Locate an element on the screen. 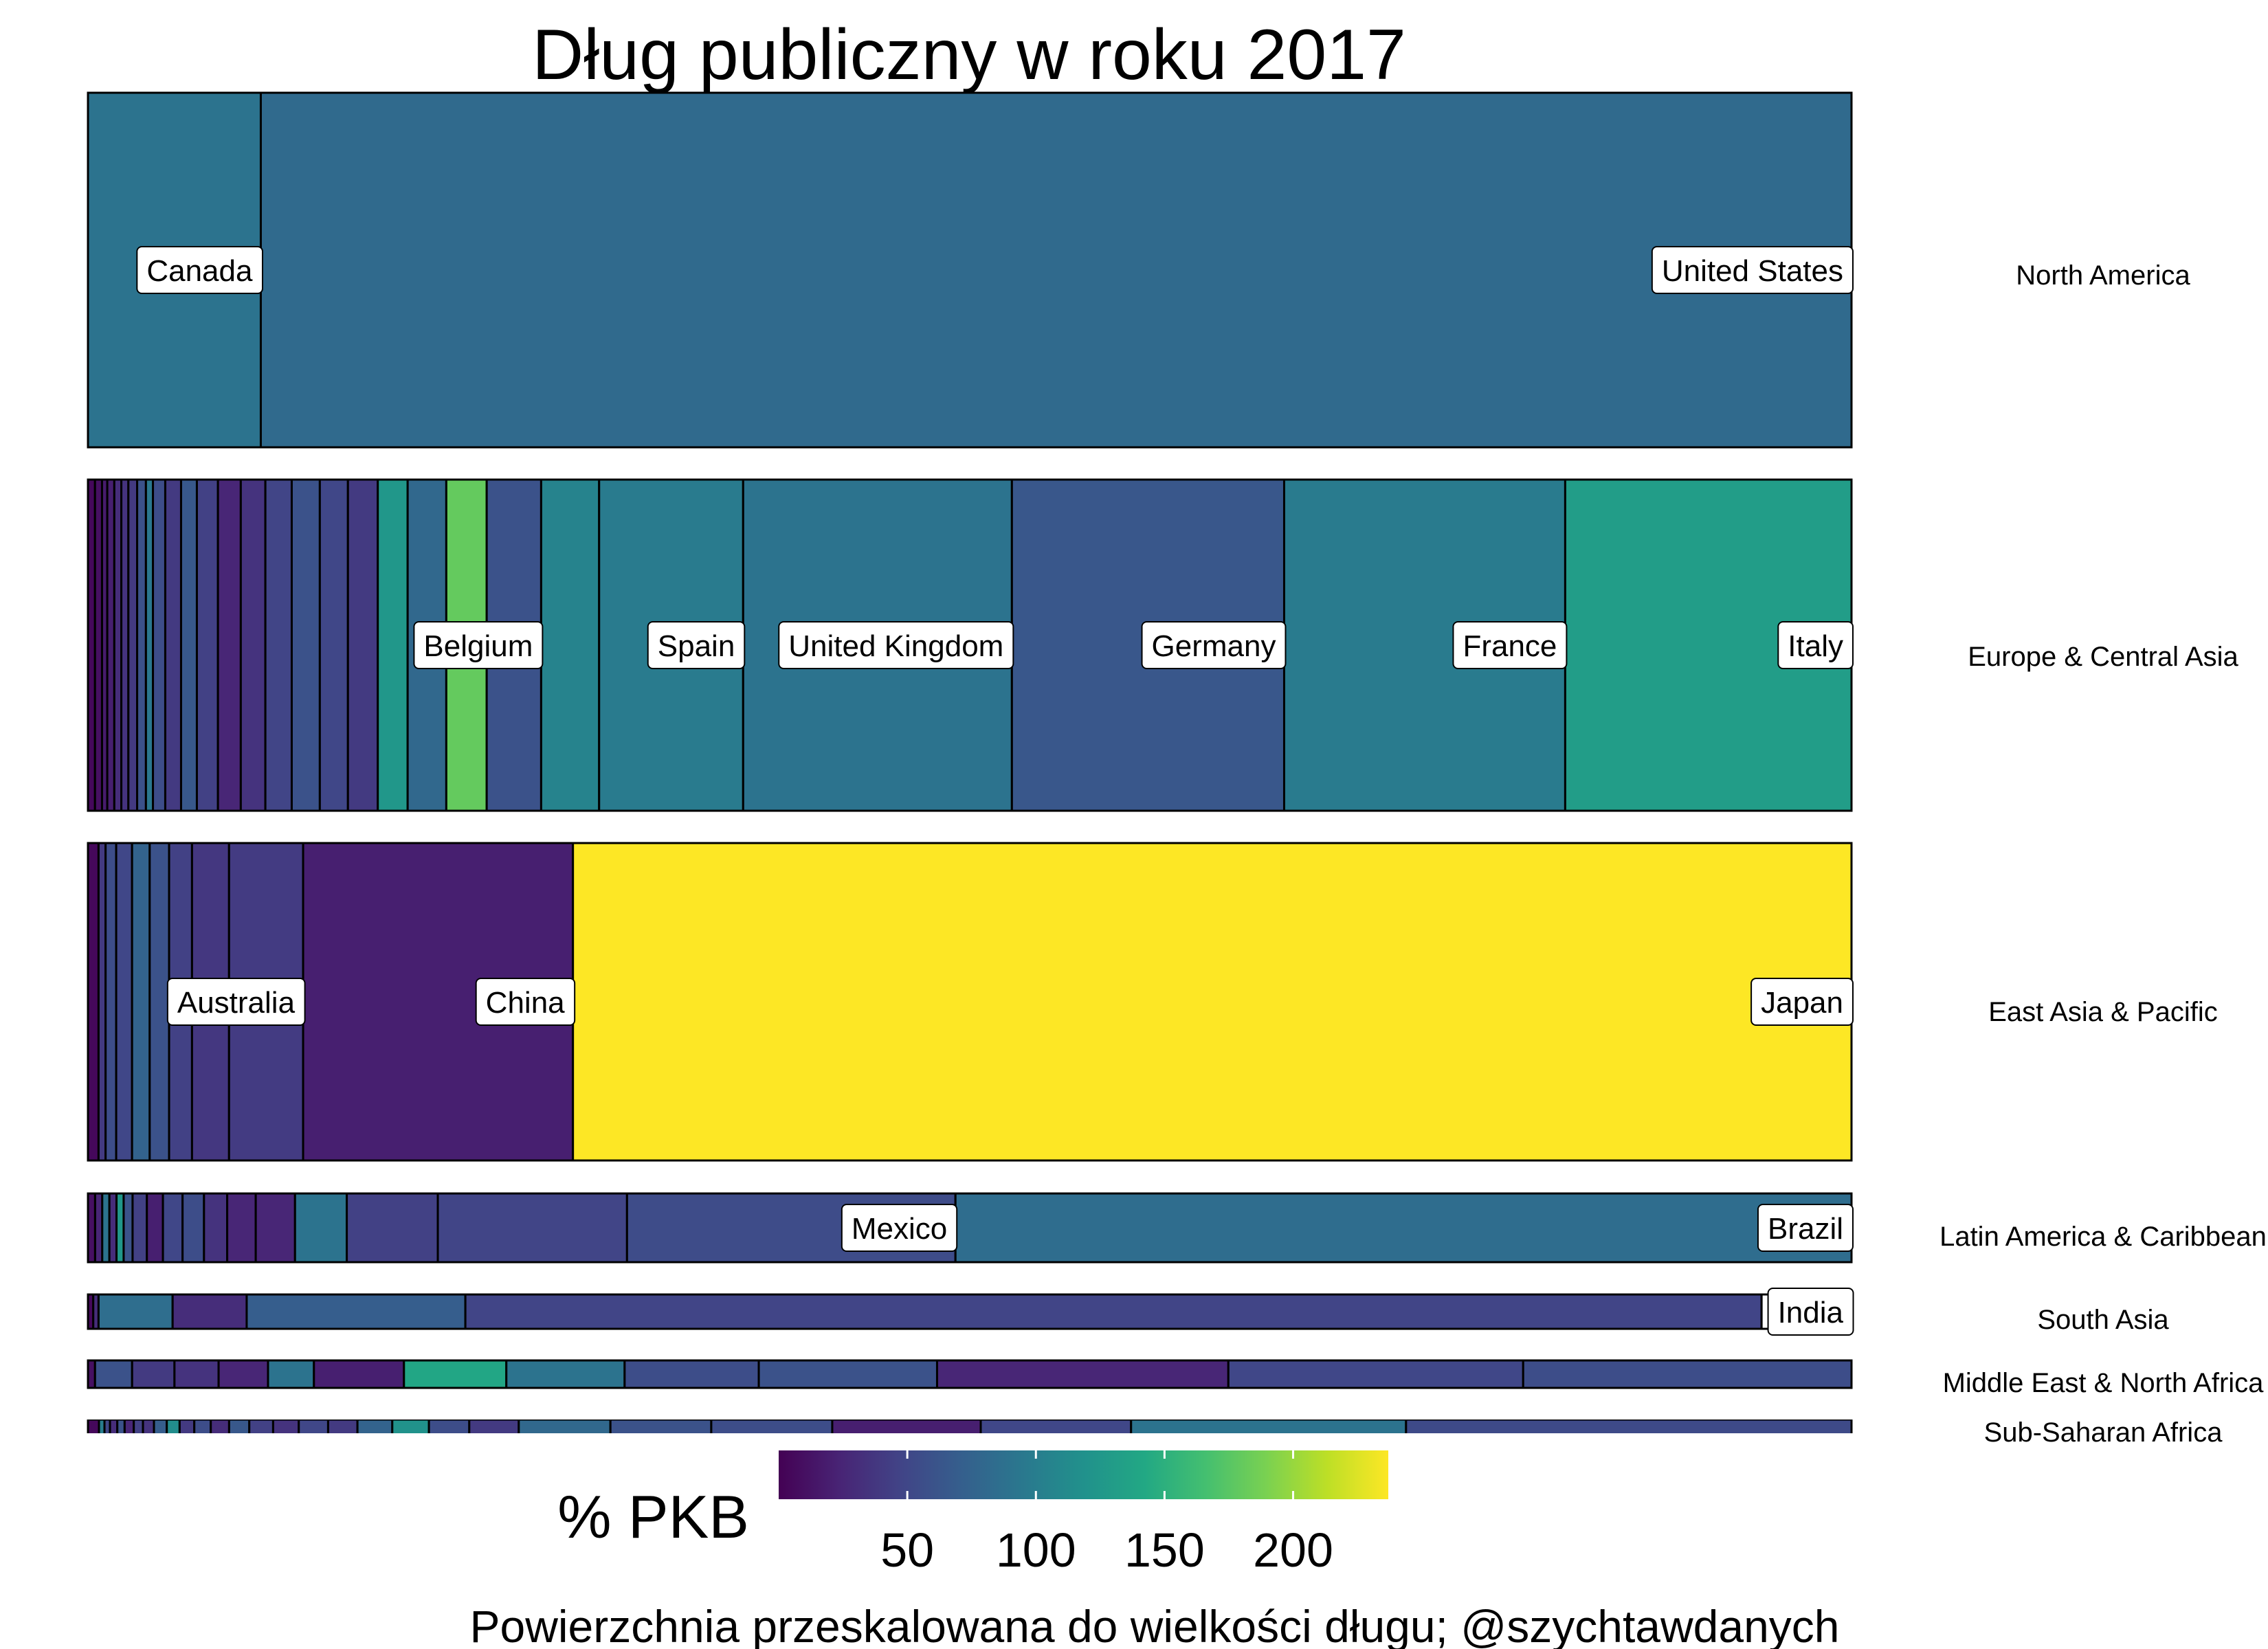 The image size is (2268, 1649). country-label: China is located at coordinates (525, 1003).